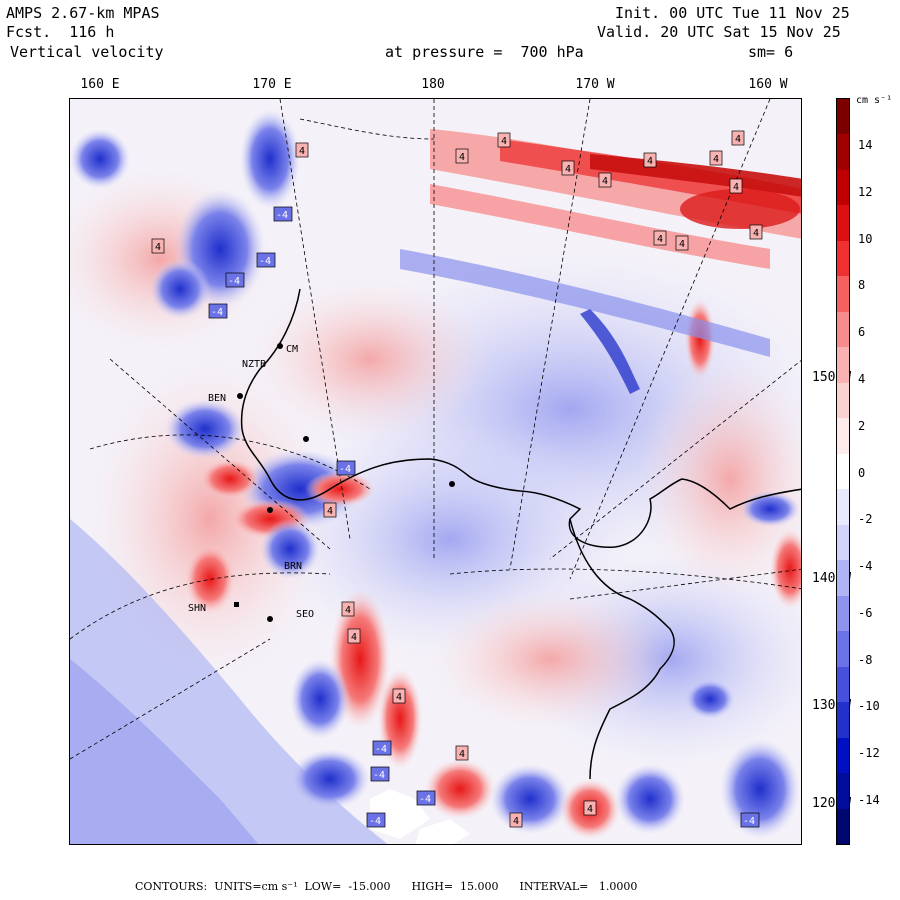 This screenshot has height=900, width=900. I want to click on colorbar-tick-label: 10, so click(865, 238).